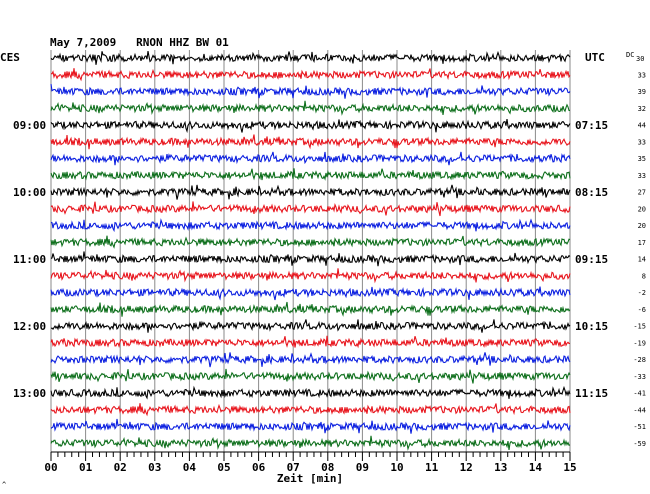  I want to click on x-tick-label: 00, so click(50, 467).